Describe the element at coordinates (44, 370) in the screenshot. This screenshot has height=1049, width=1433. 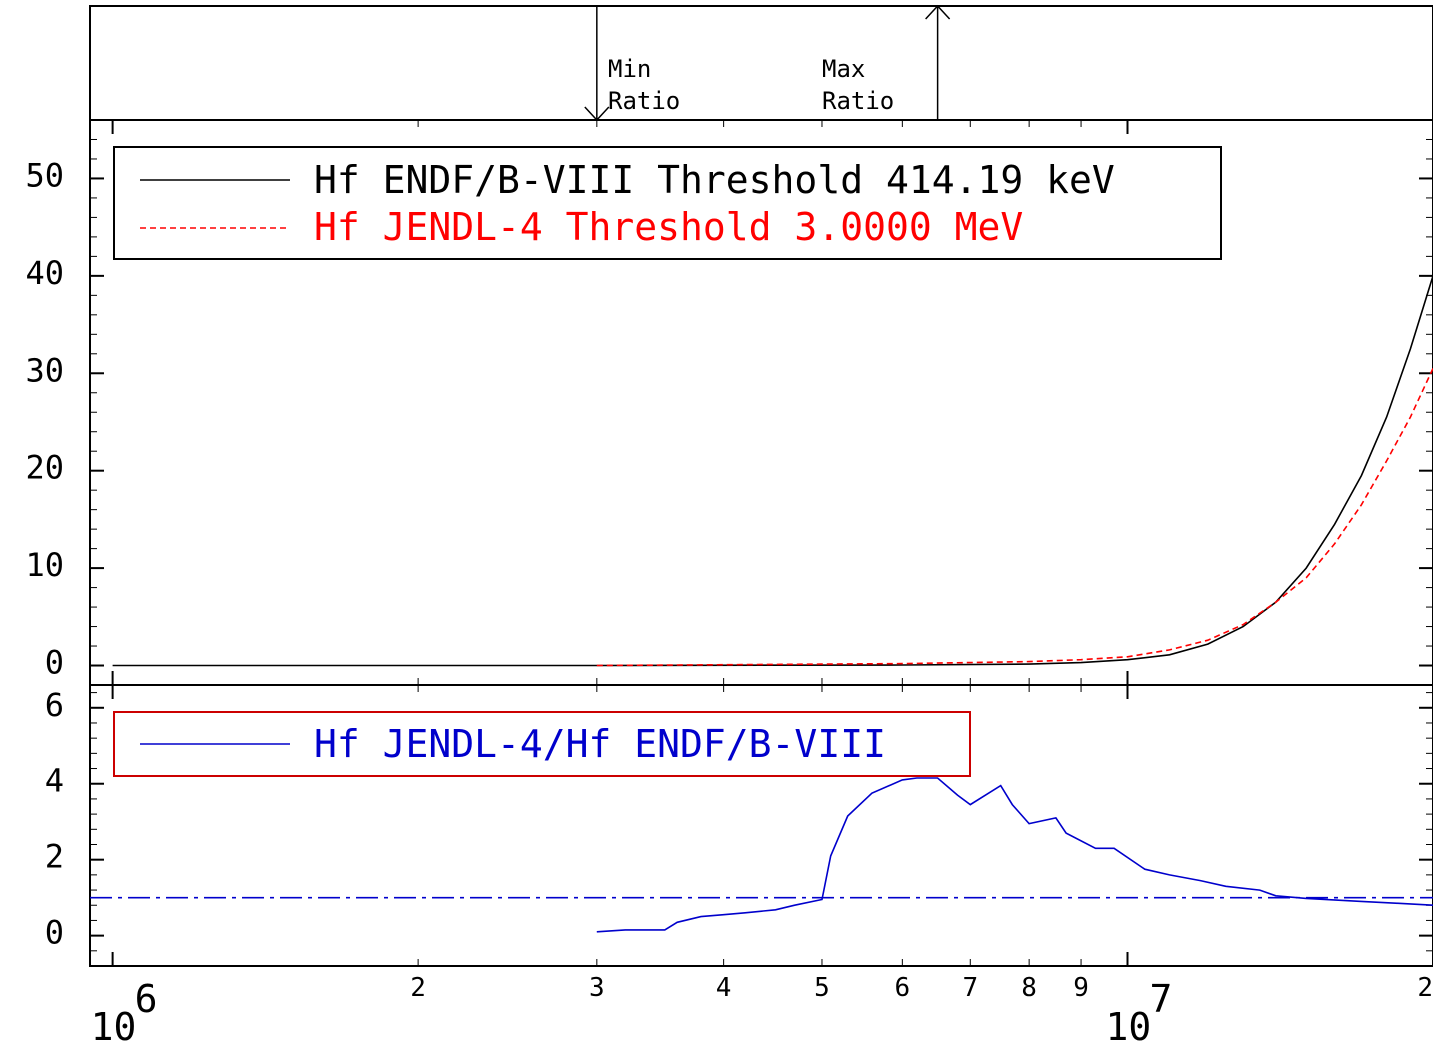
I see `y-tick-label: 30` at that location.